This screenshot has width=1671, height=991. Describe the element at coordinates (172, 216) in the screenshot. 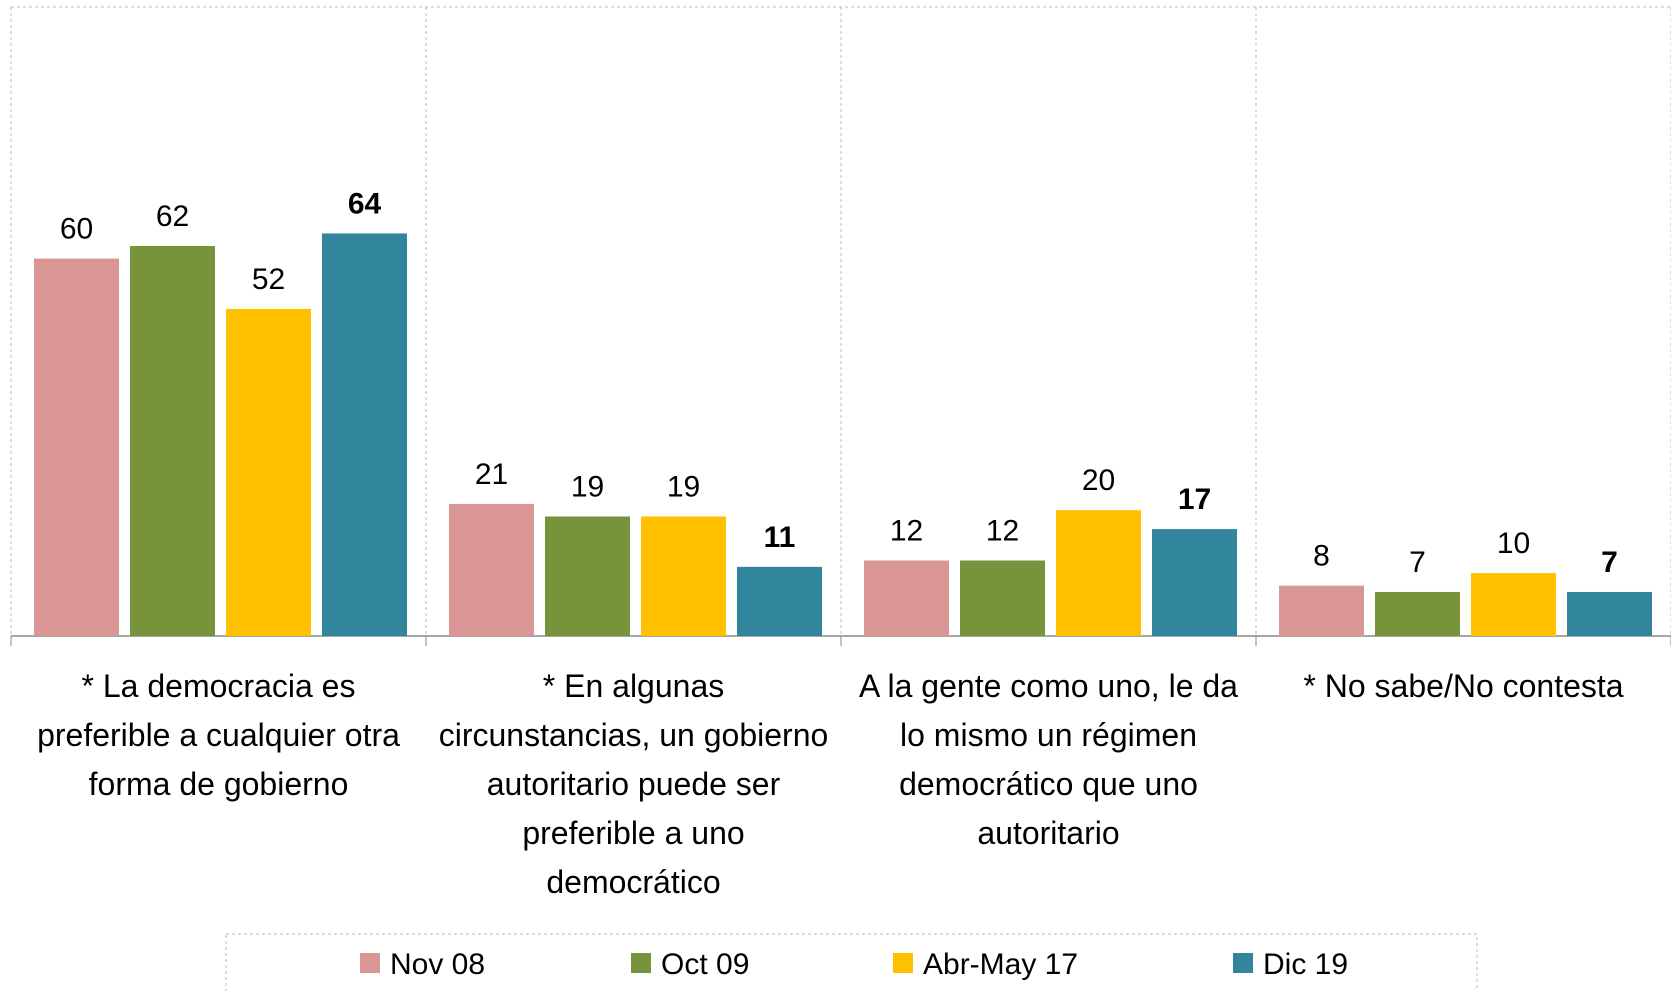

I see `data-label: 62` at that location.